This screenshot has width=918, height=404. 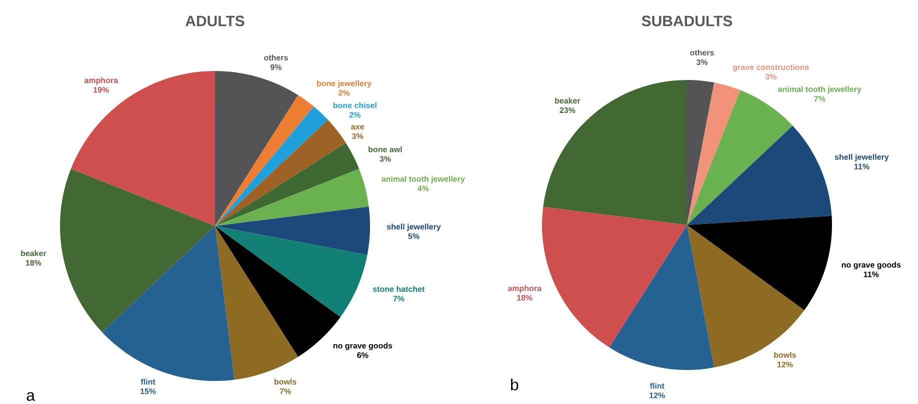 What do you see at coordinates (398, 289) in the screenshot?
I see `slice-label: stone hatchet` at bounding box center [398, 289].